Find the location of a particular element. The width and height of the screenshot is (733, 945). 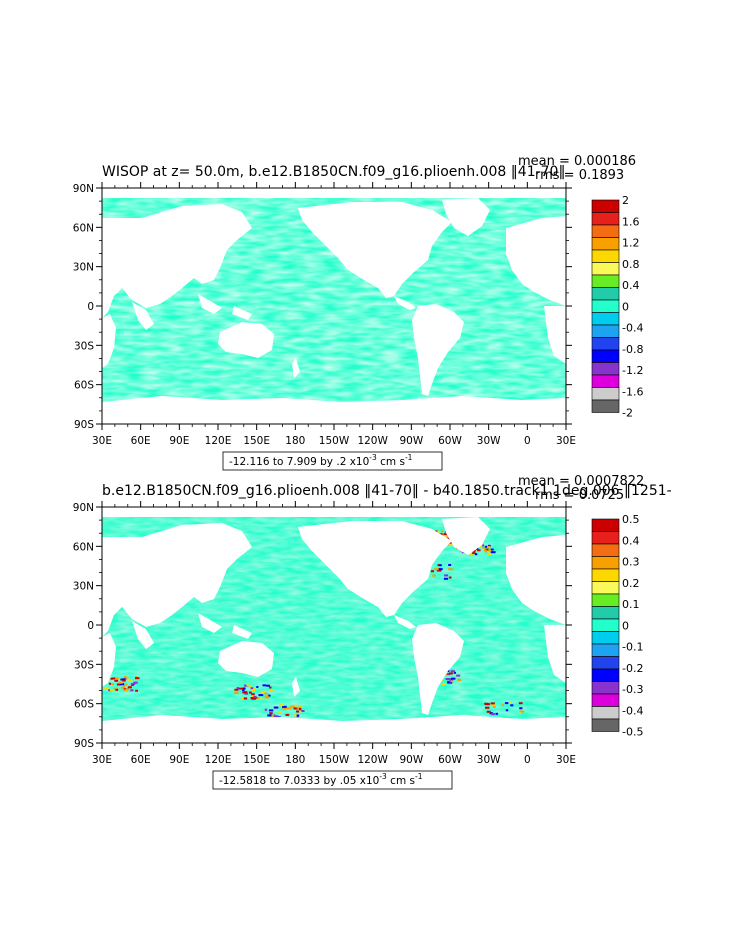

y-tick-label: 30N is located at coordinates (83, 268).